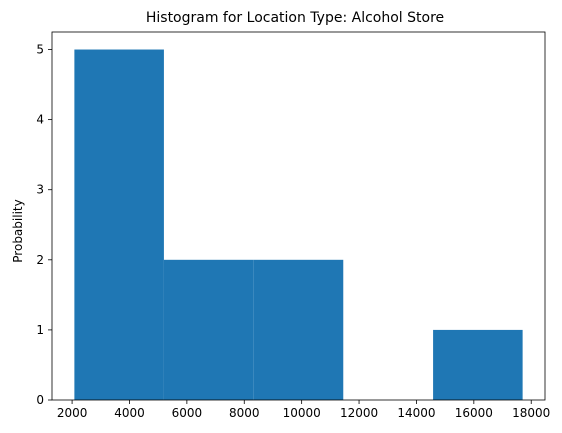  Describe the element at coordinates (244, 413) in the screenshot. I see `x-tick-label: 8000` at that location.